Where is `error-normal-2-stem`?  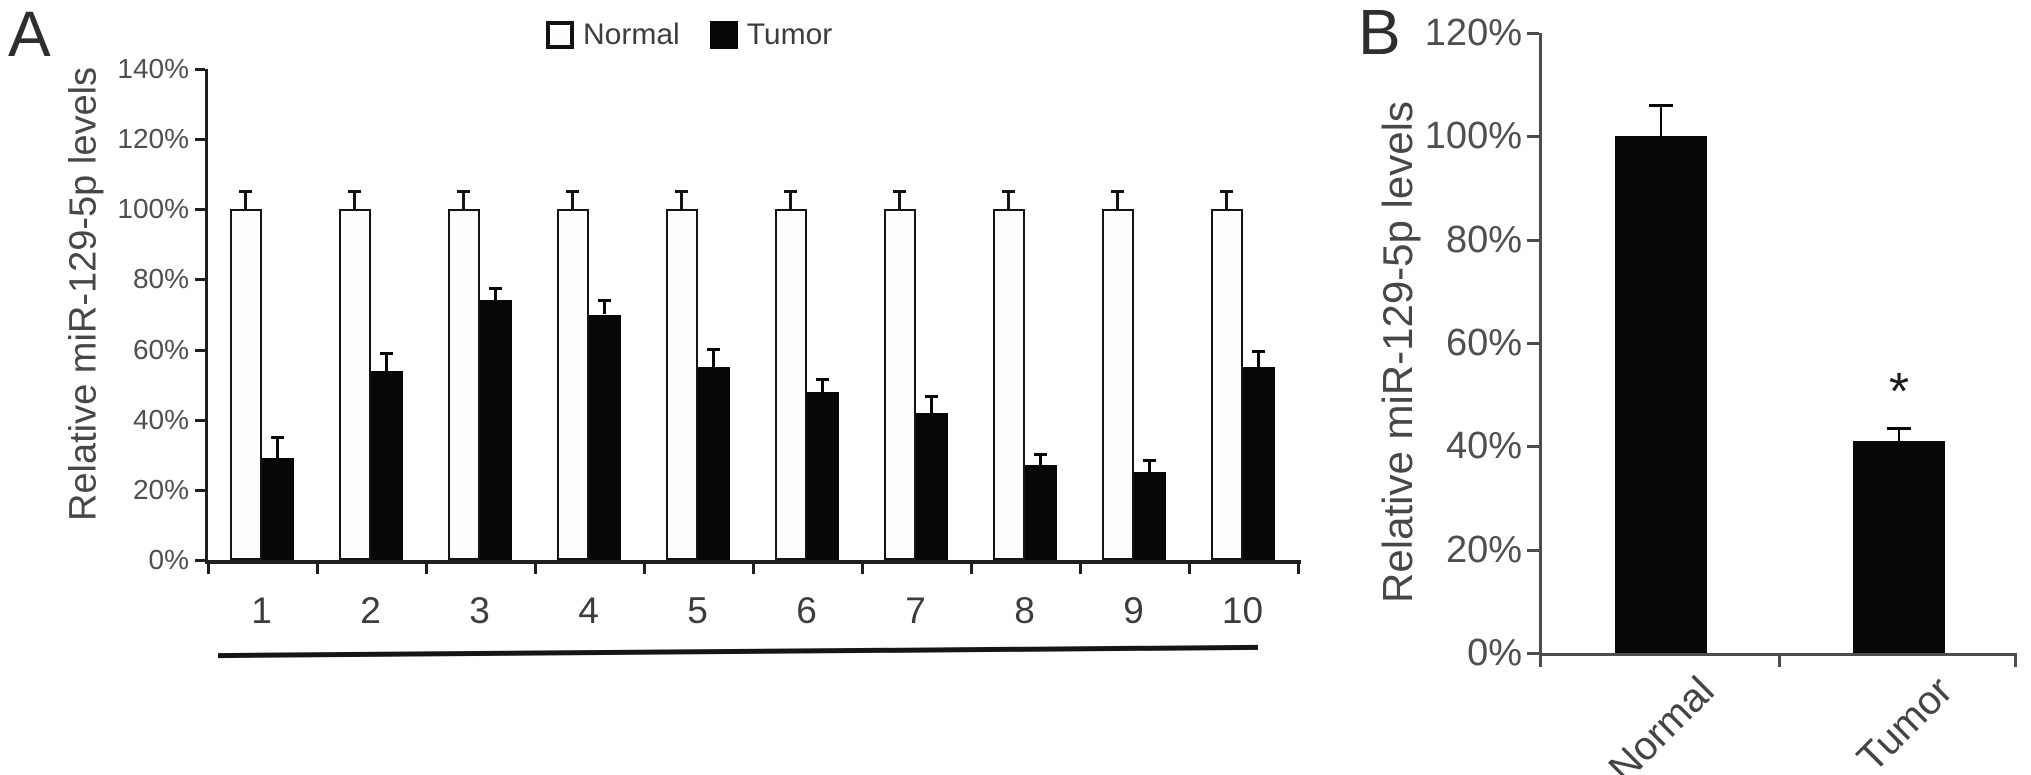 error-normal-2-stem is located at coordinates (354, 200).